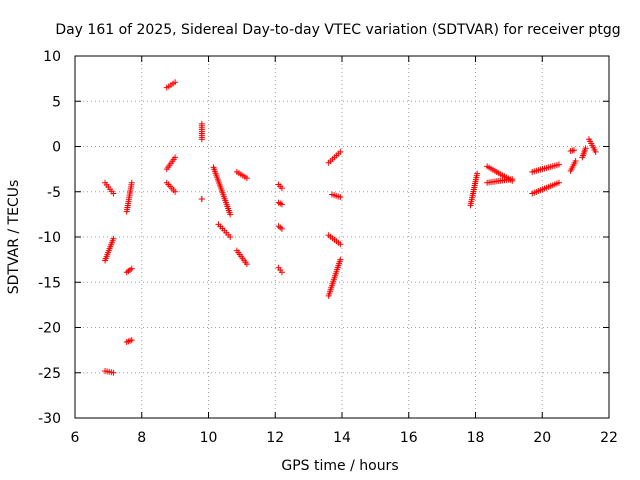 The height and width of the screenshot is (480, 640). Describe the element at coordinates (49, 329) in the screenshot. I see `y-tick-label: -20` at that location.